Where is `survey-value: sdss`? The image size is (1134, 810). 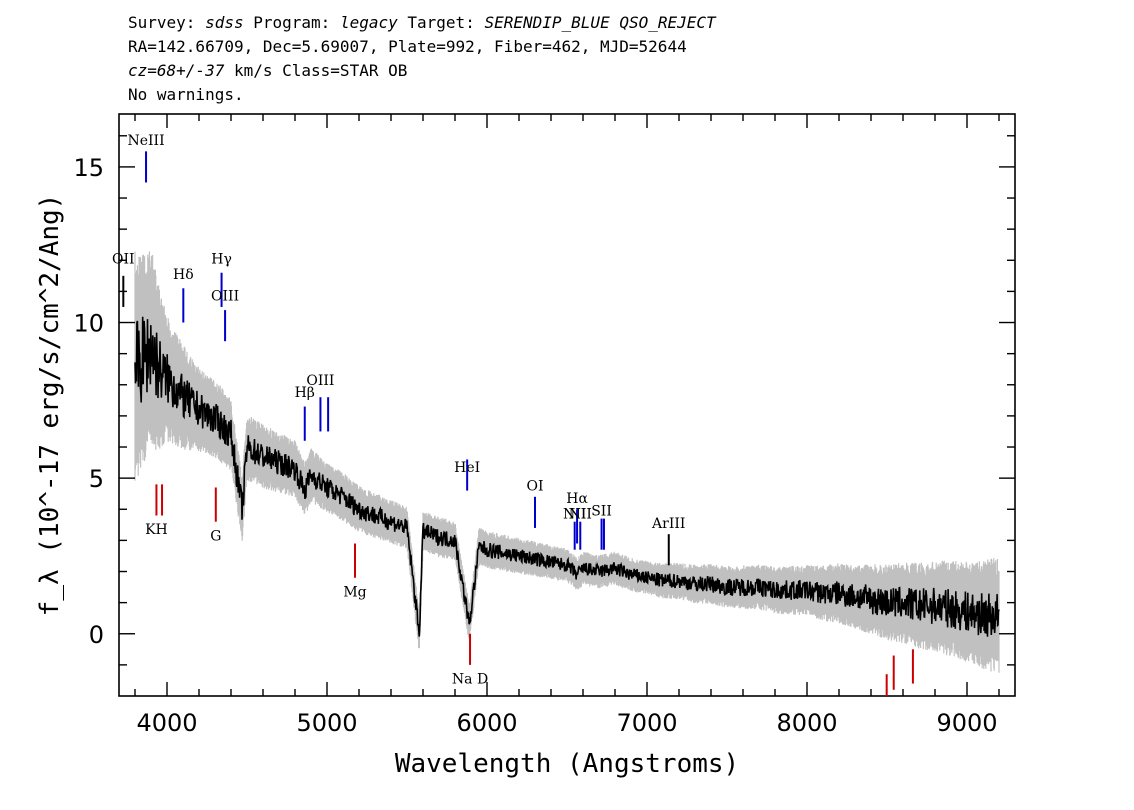
survey-value: sdss is located at coordinates (224, 22).